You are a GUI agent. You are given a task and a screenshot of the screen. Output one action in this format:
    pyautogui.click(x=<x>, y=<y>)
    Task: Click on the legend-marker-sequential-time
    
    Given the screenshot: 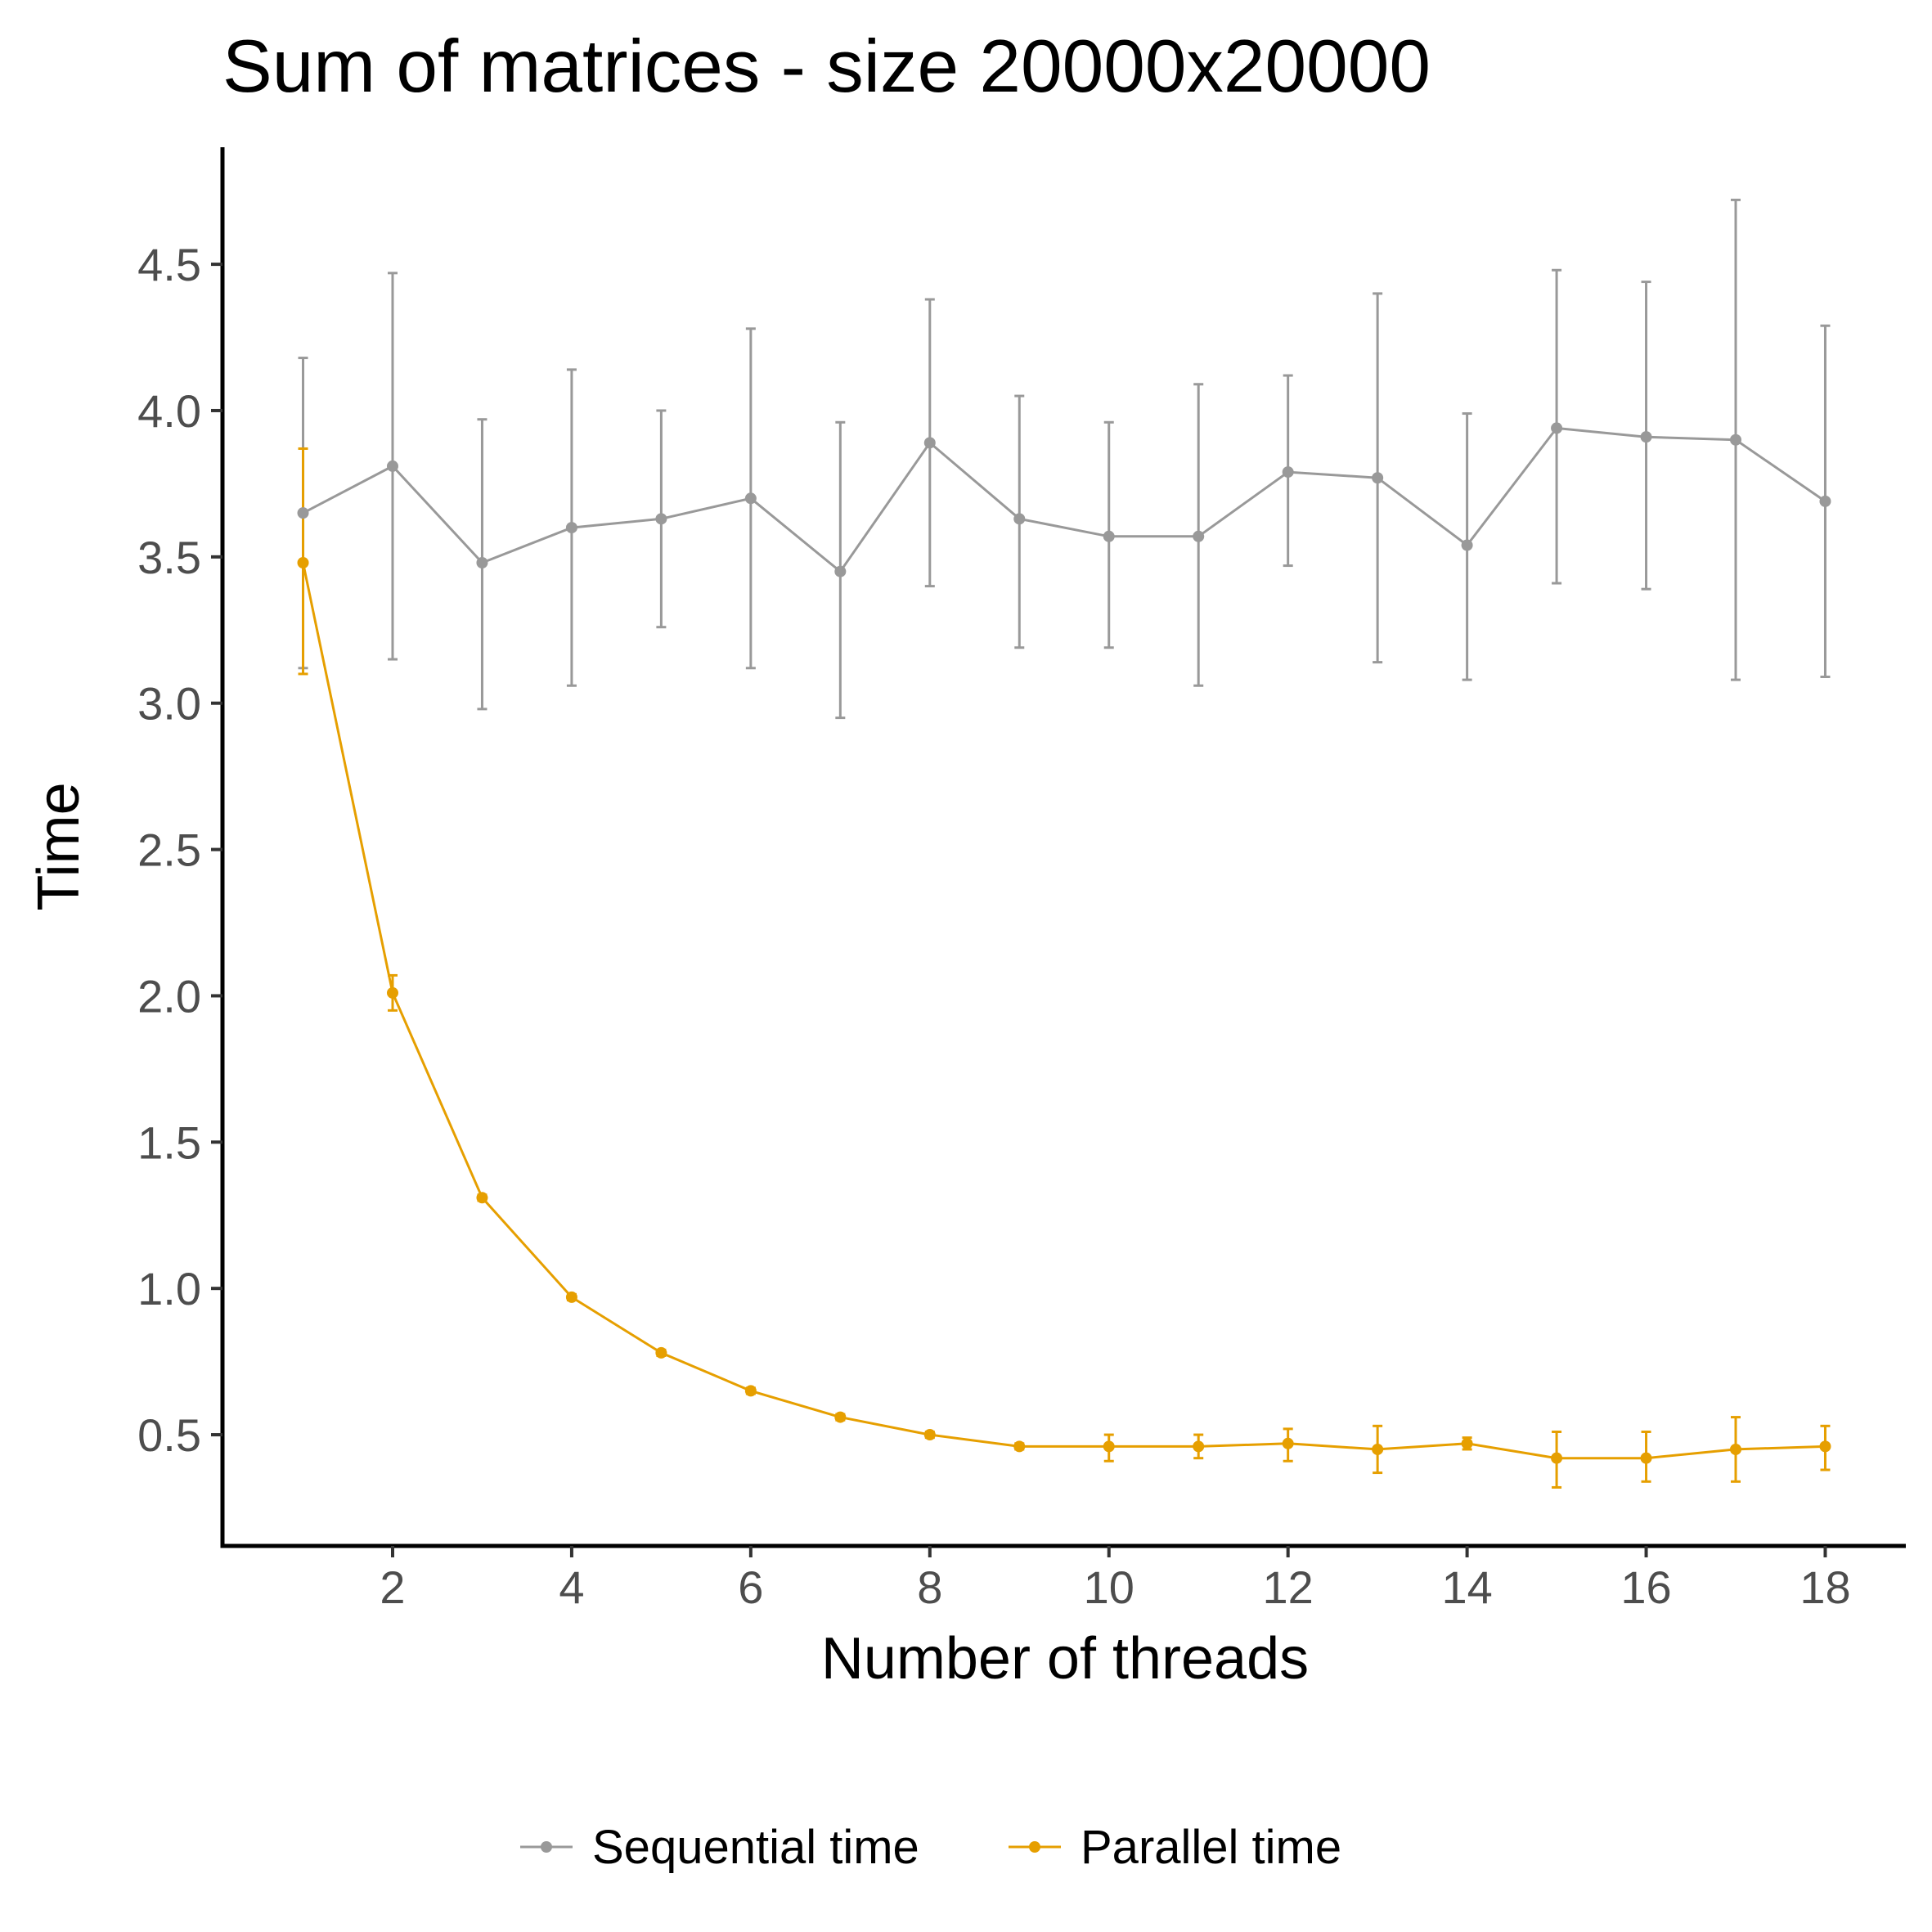 What is the action you would take?
    pyautogui.click(x=547, y=1847)
    